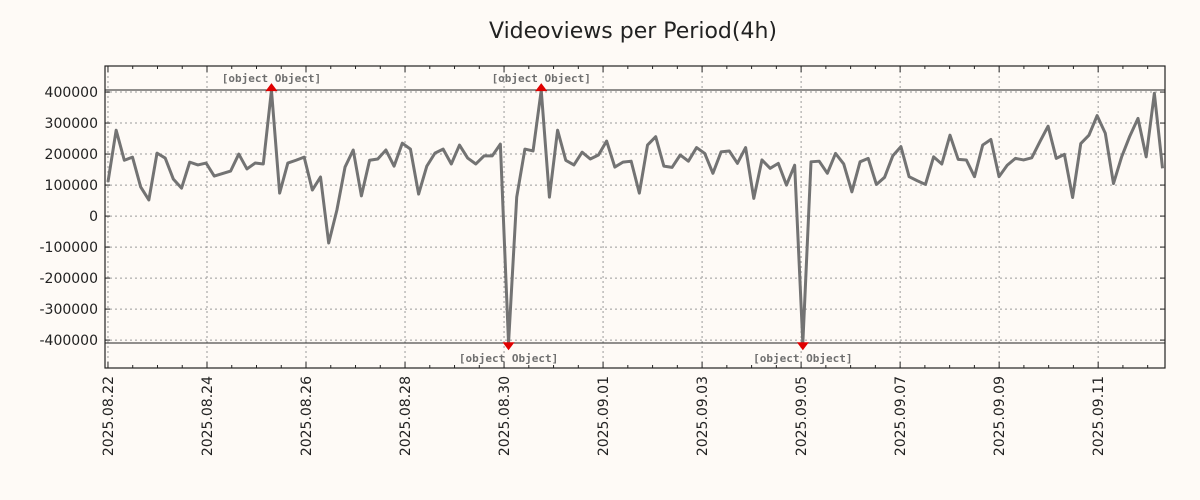  What do you see at coordinates (71, 155) in the screenshot?
I see `y-tick-label: 200000` at bounding box center [71, 155].